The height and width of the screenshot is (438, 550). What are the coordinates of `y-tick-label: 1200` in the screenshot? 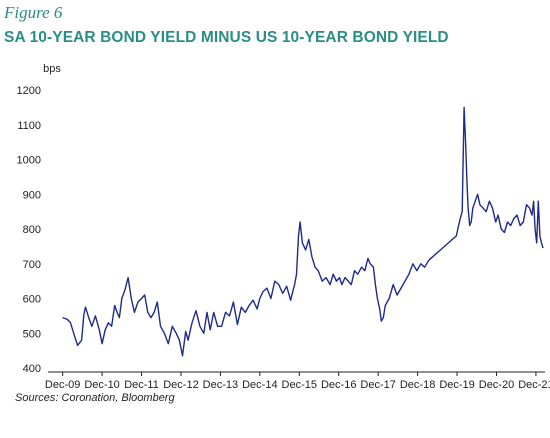 It's located at (29, 91).